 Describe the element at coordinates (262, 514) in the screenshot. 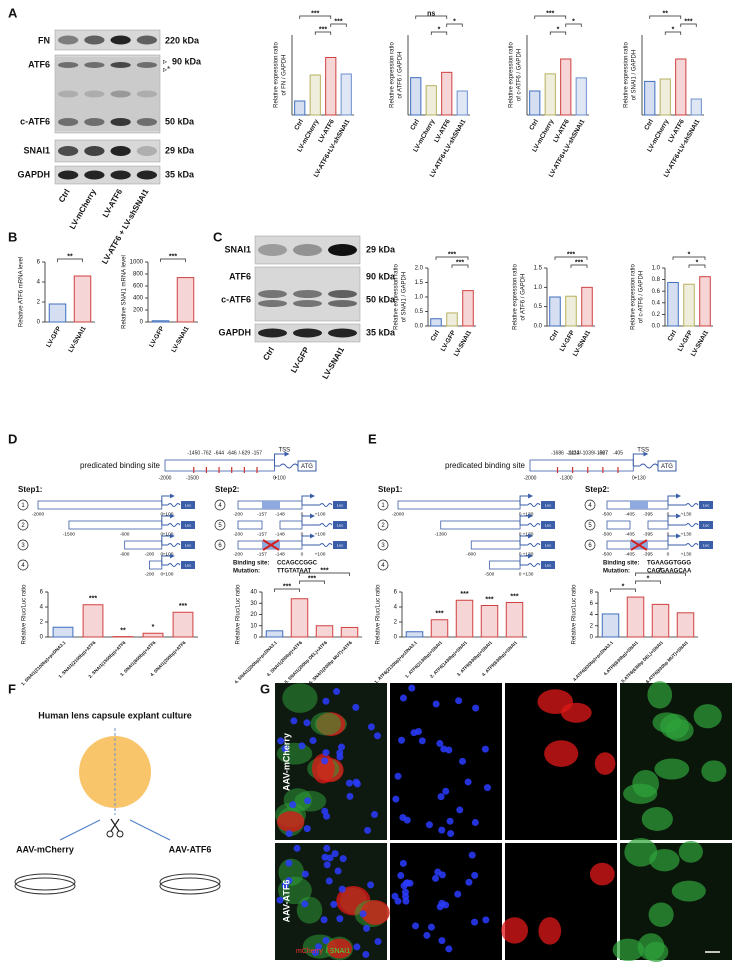

I see `position-label: -157` at that location.